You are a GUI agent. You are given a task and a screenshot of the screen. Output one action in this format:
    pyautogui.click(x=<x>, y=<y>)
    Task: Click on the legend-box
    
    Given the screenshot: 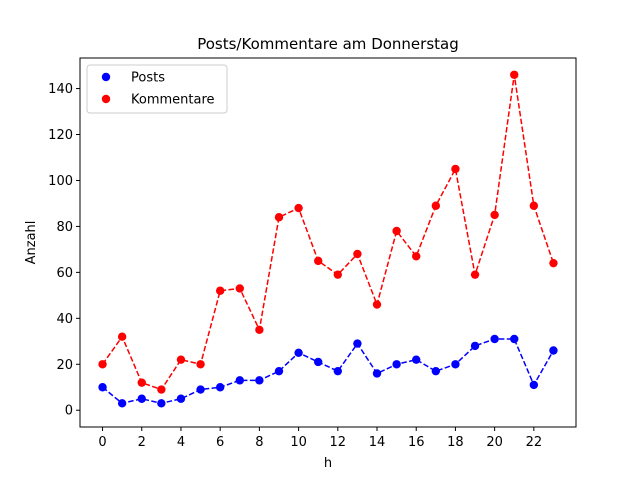 What is the action you would take?
    pyautogui.click(x=157, y=89)
    